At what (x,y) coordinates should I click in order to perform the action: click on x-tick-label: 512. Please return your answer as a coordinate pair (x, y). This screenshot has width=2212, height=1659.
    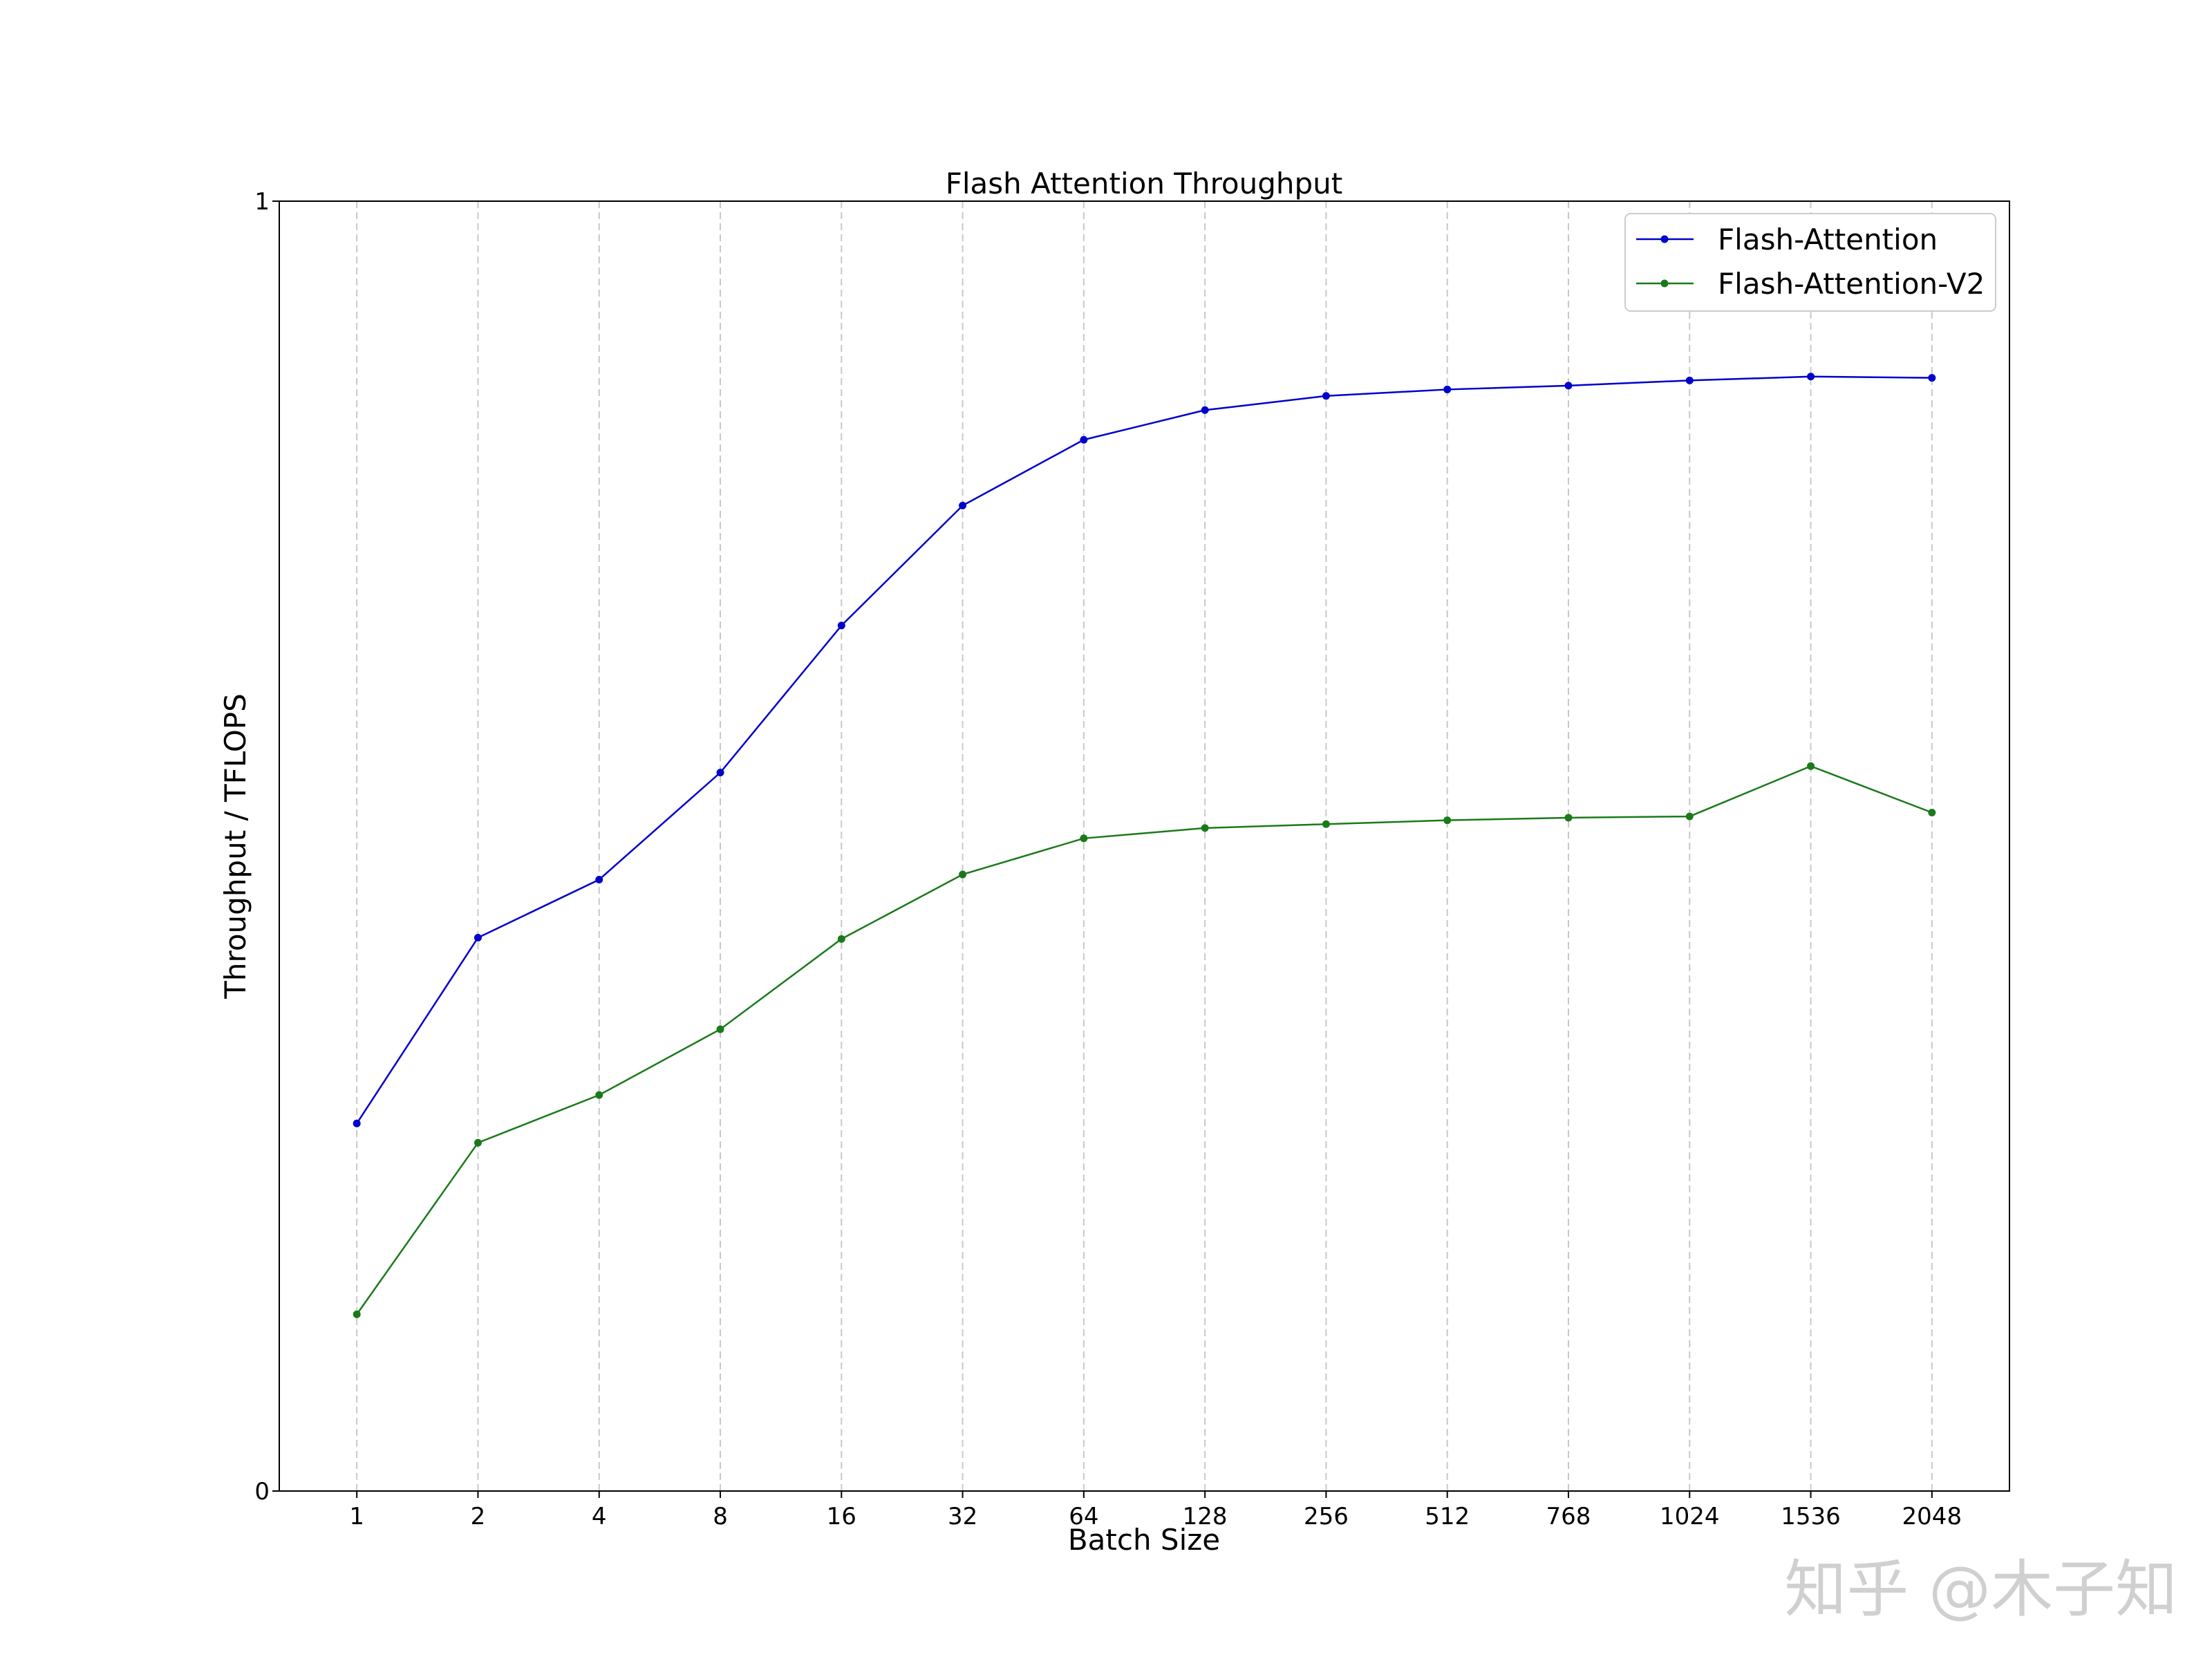
    Looking at the image, I should click on (1447, 1516).